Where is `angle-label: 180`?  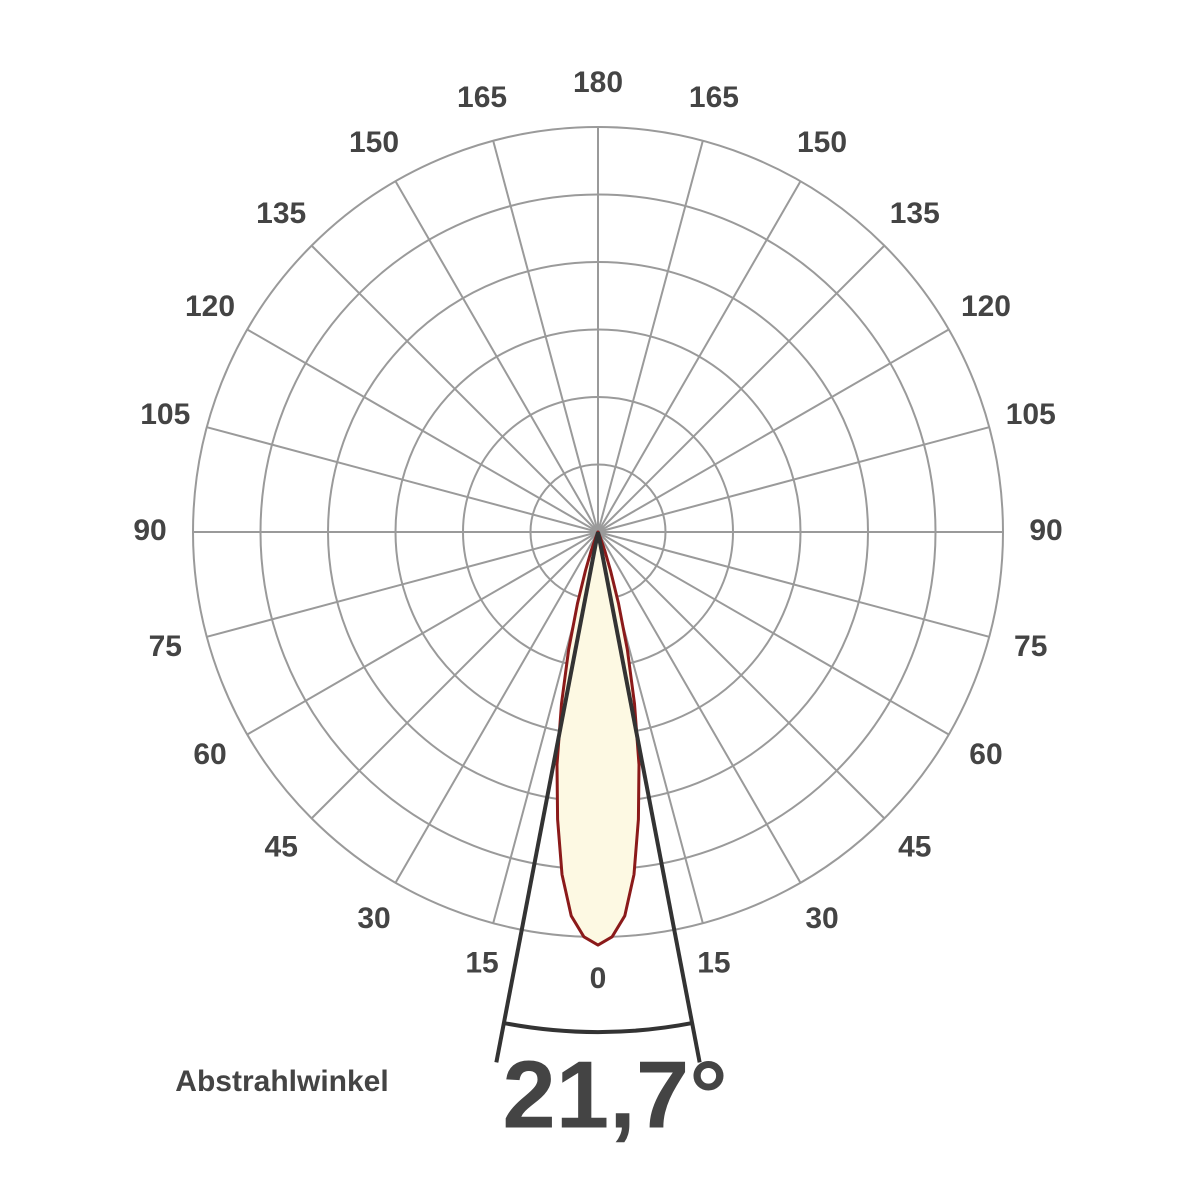 angle-label: 180 is located at coordinates (598, 82).